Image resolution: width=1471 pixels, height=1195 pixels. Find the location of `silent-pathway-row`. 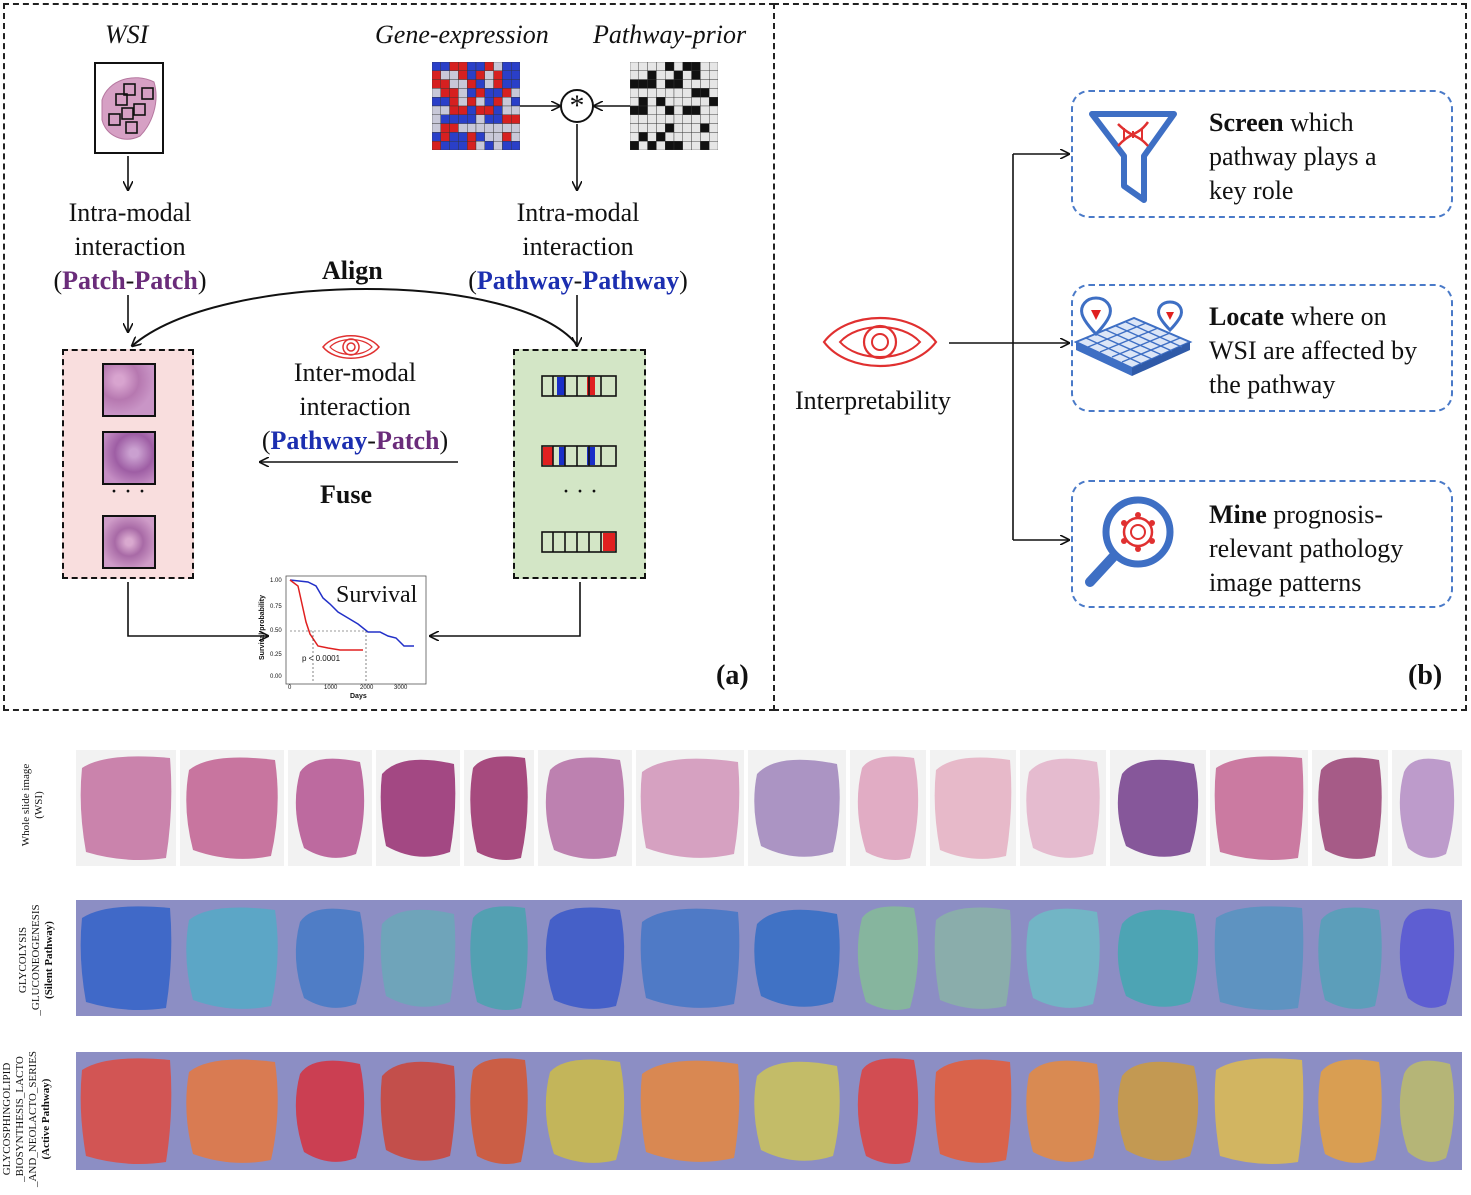

silent-pathway-row is located at coordinates (769, 958).